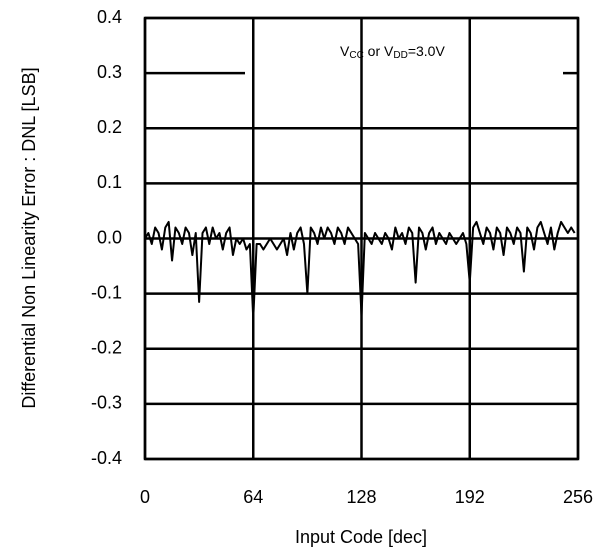 The width and height of the screenshot is (609, 556). Describe the element at coordinates (106, 292) in the screenshot. I see `y-tick-label: -0.1` at that location.